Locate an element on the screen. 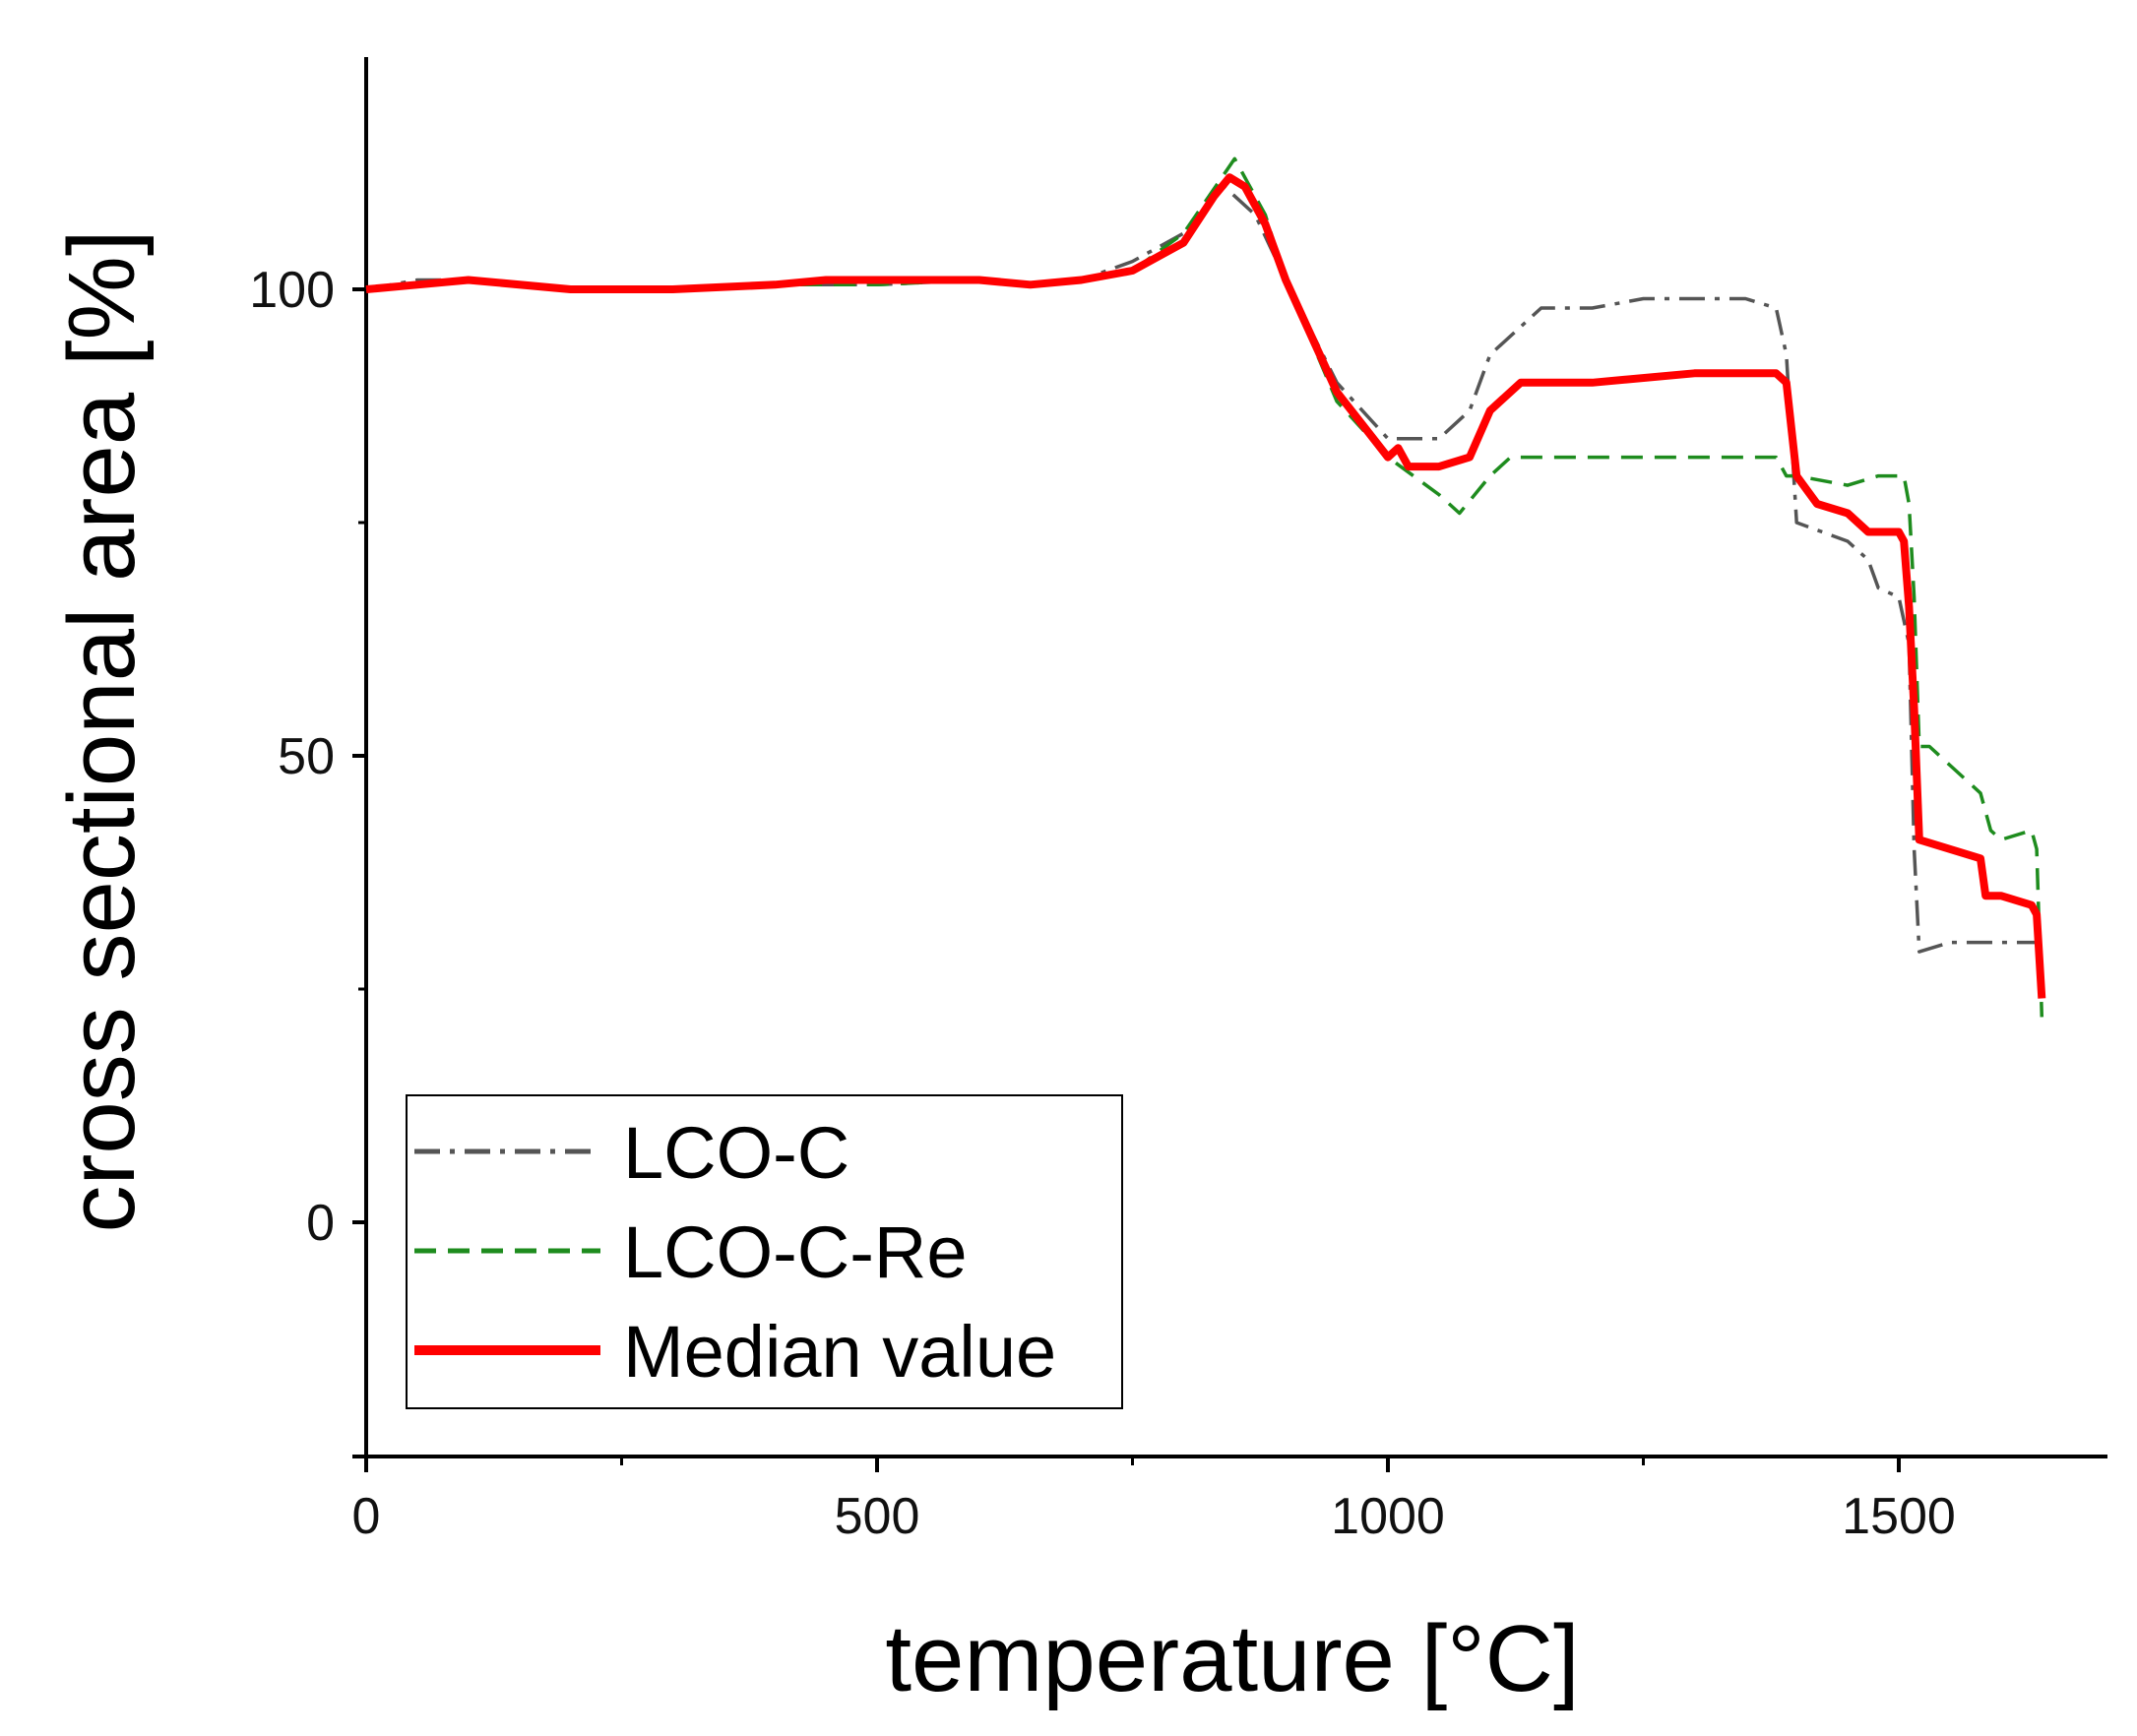 Image resolution: width=2137 pixels, height=1736 pixels. x-tick-label: 1000 is located at coordinates (1388, 1516).